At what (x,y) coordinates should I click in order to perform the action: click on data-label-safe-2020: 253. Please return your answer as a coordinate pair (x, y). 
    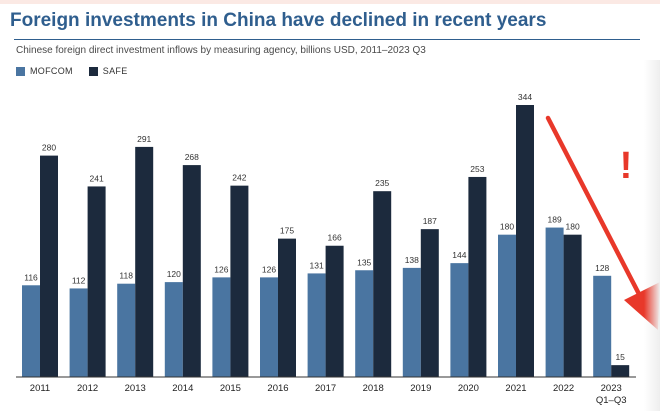
    Looking at the image, I should click on (477, 169).